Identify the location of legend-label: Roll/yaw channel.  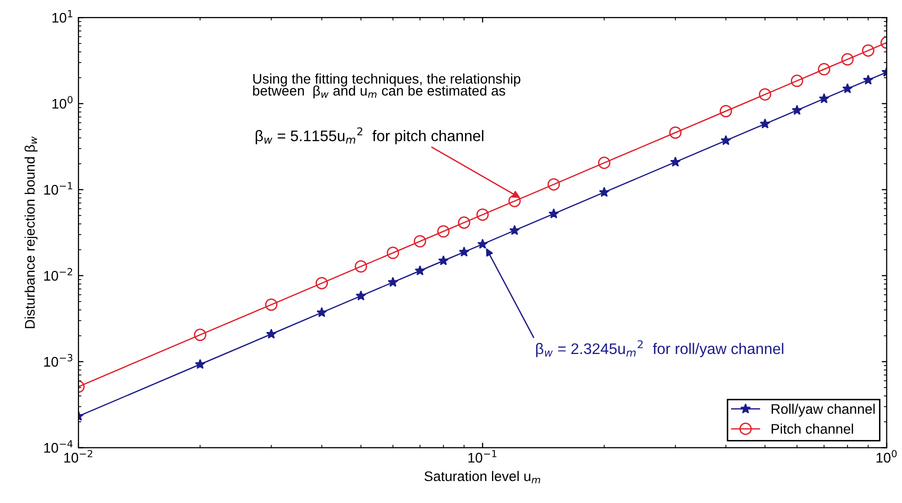
(823, 410).